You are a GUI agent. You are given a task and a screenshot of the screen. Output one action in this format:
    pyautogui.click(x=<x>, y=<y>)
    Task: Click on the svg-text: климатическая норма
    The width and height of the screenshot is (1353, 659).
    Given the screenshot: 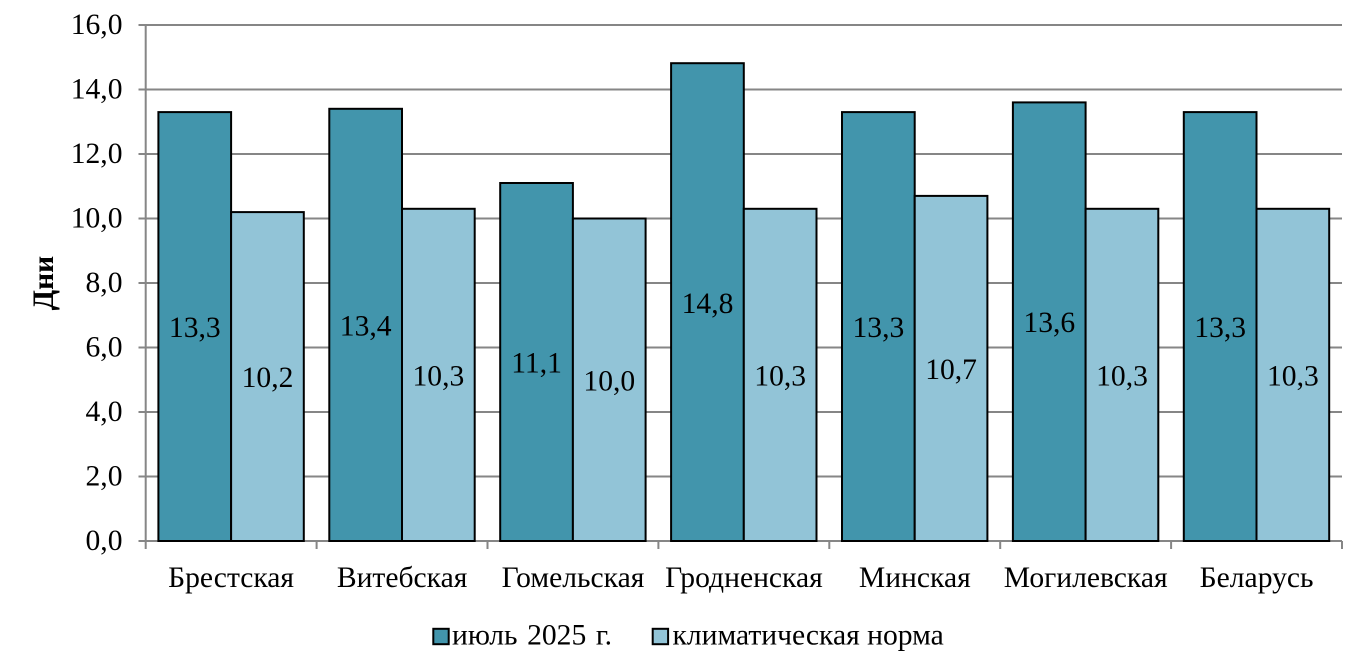 What is the action you would take?
    pyautogui.click(x=808, y=636)
    